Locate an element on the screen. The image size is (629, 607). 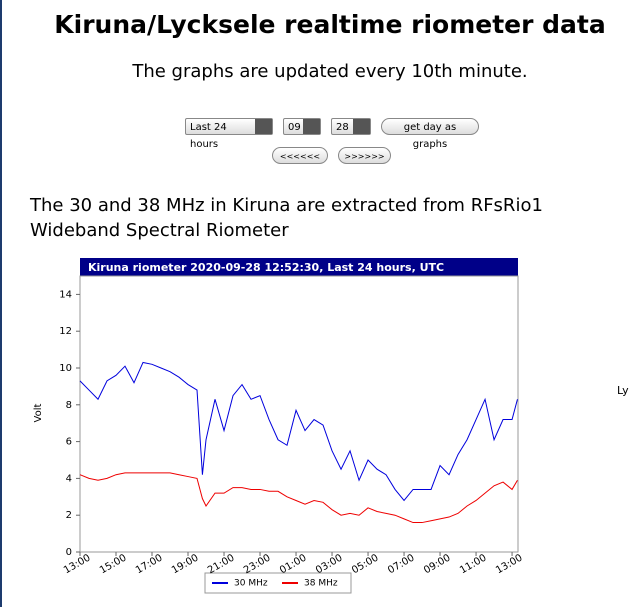
y-tick-label: 10 is located at coordinates (65, 368).